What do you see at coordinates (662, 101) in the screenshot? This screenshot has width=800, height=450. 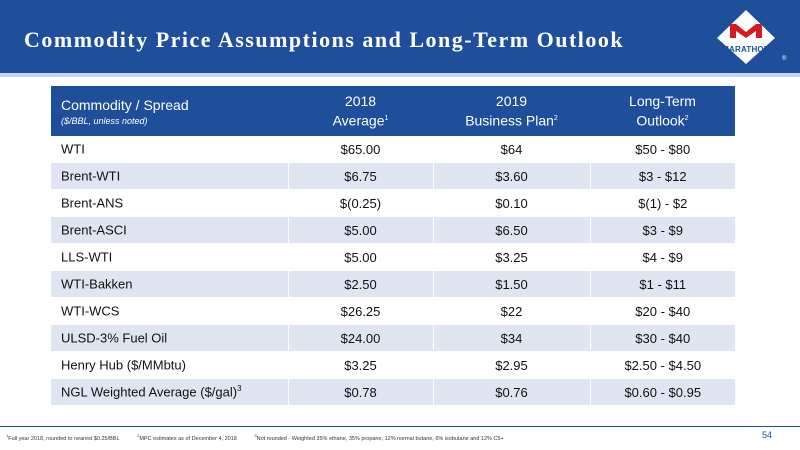 I see `col-header-outlook-line1: Long-Term` at bounding box center [662, 101].